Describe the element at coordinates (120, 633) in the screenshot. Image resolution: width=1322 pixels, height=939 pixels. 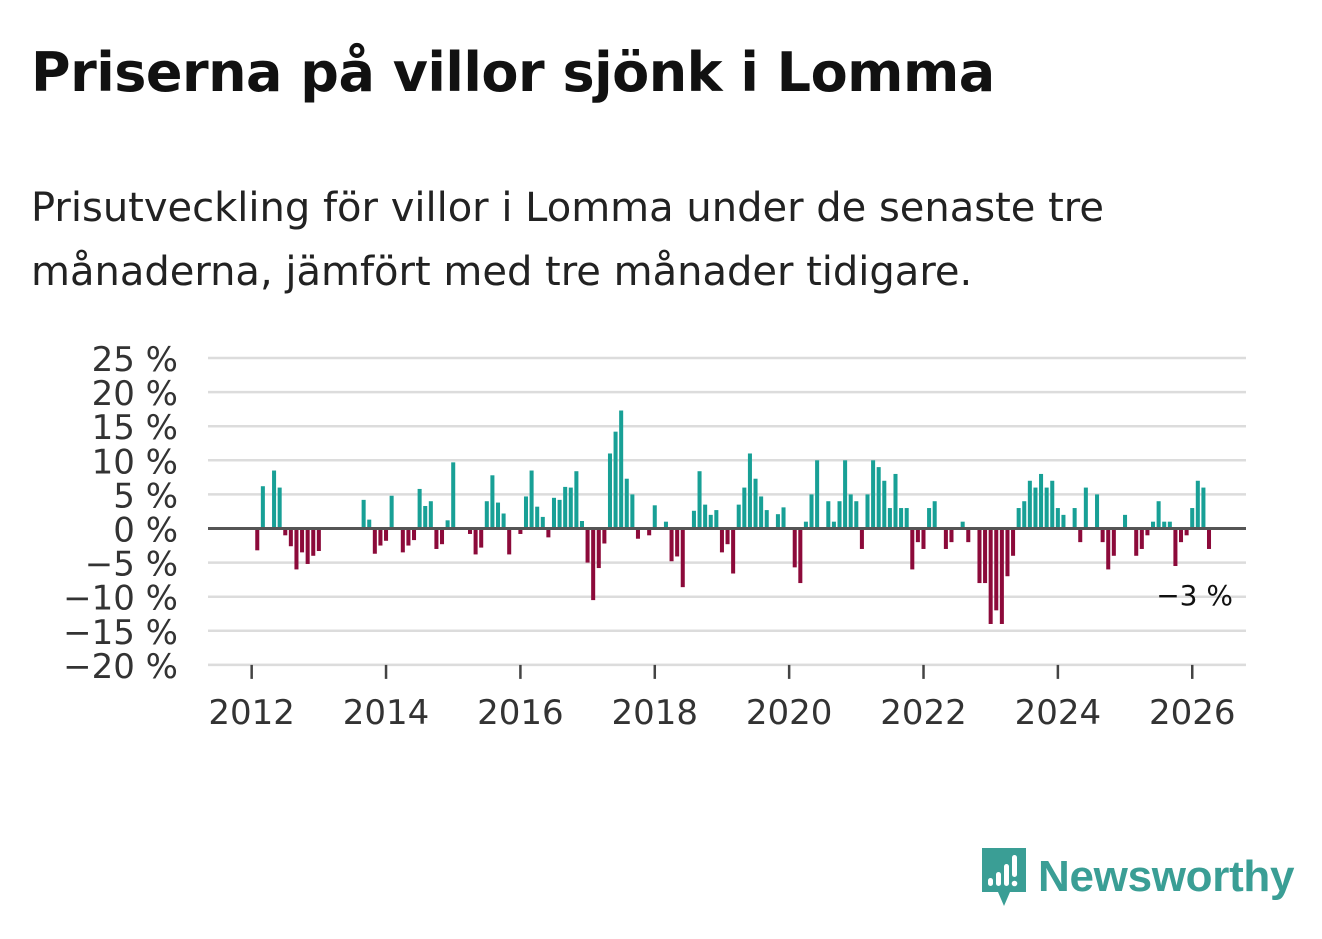
I see `y-tick-label: −15 %` at that location.